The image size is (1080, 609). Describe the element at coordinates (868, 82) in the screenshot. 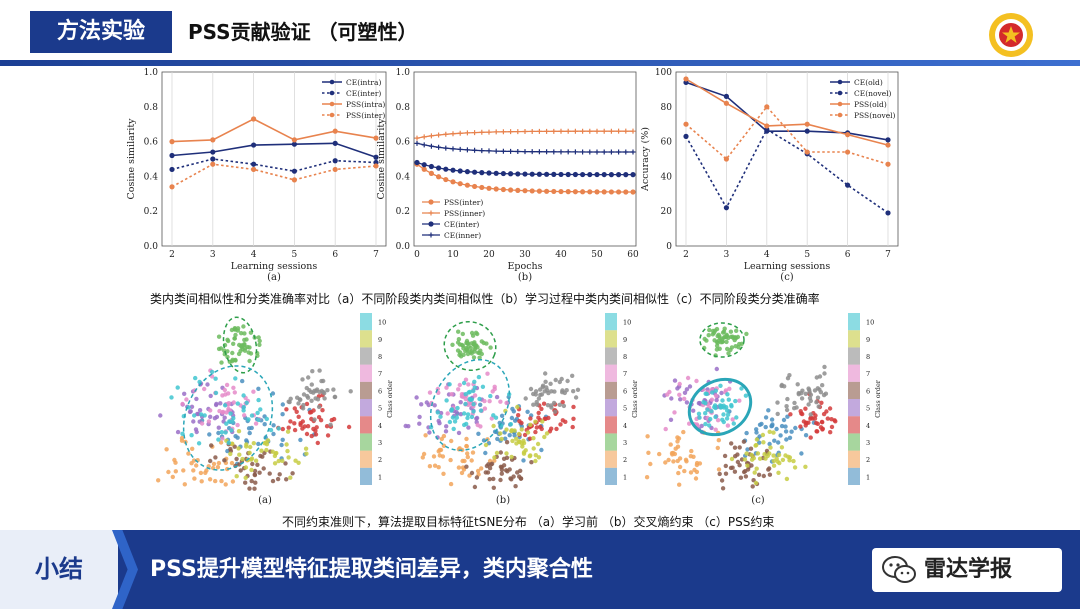

I see `legend-label: CE(old)` at that location.